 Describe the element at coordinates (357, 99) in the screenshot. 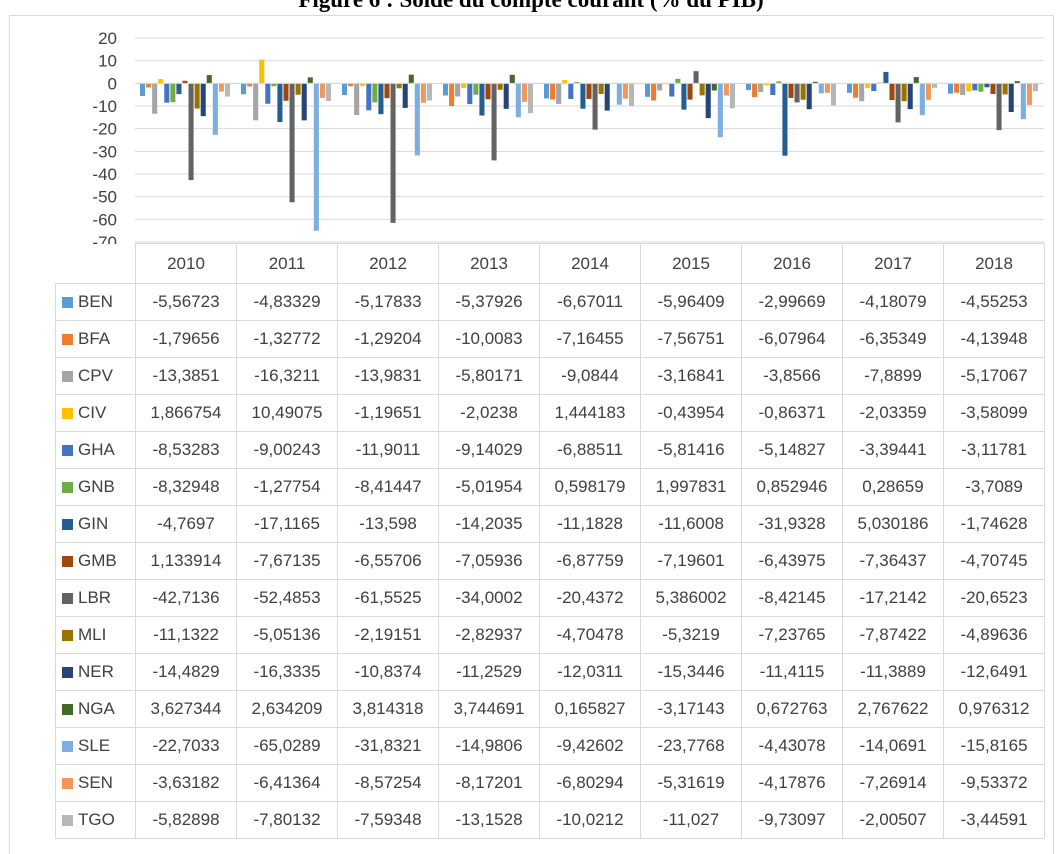

I see `bar-cpv-2012` at that location.